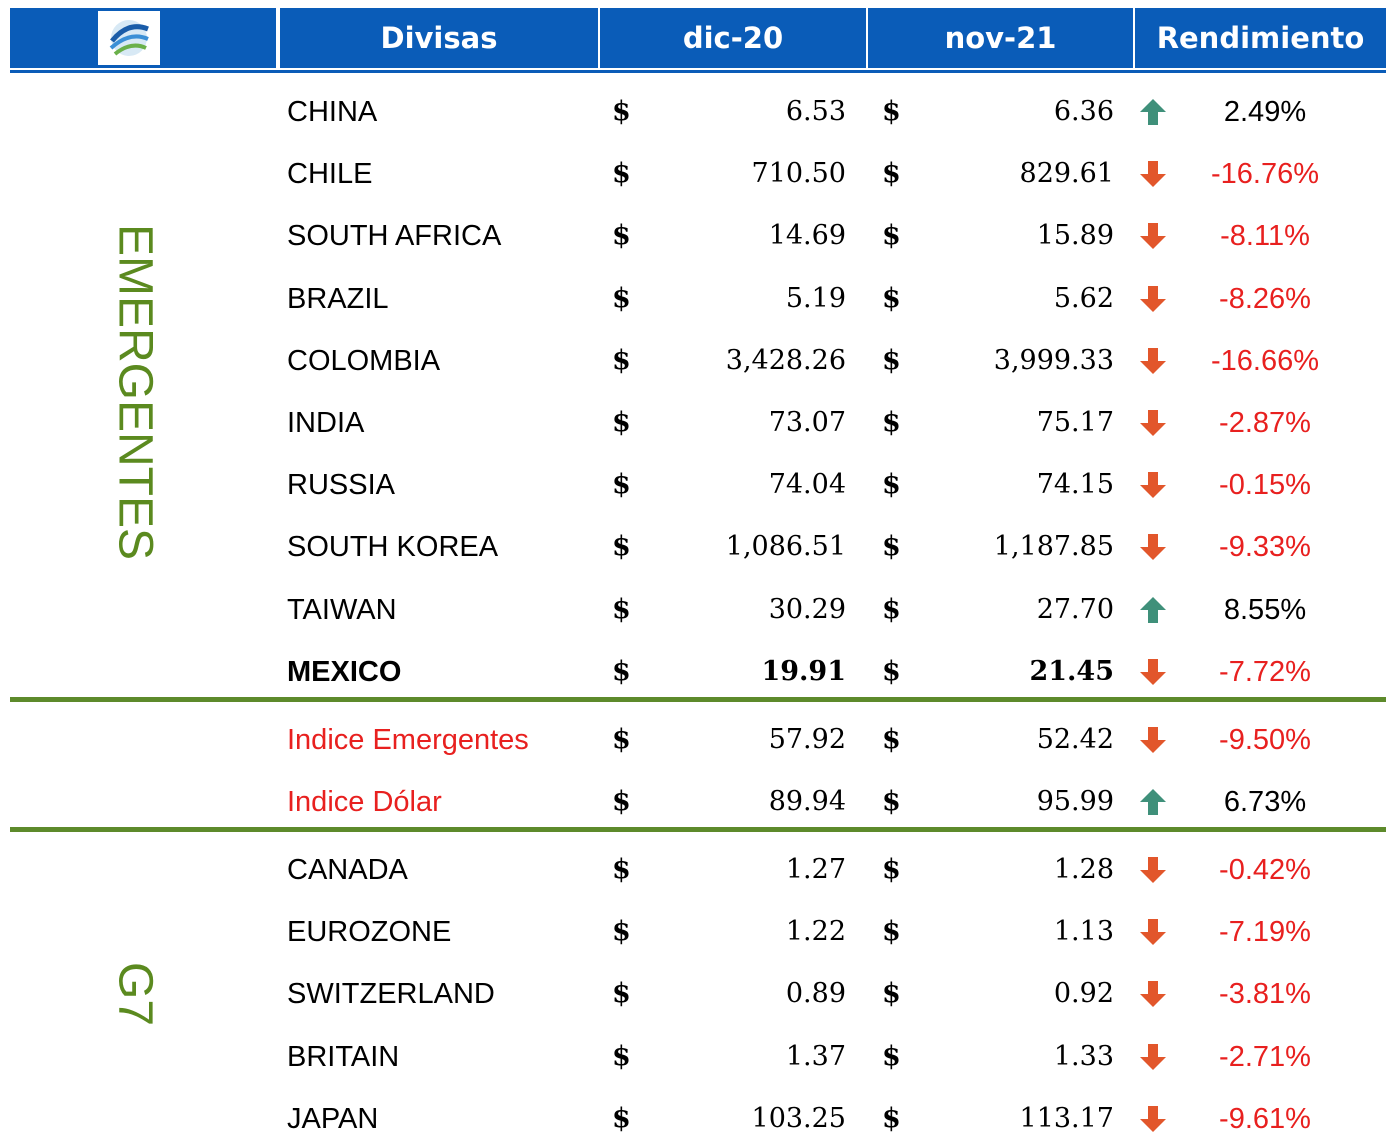 This screenshot has height=1142, width=1386. I want to click on value-dic-20: 6.53, so click(815, 111).